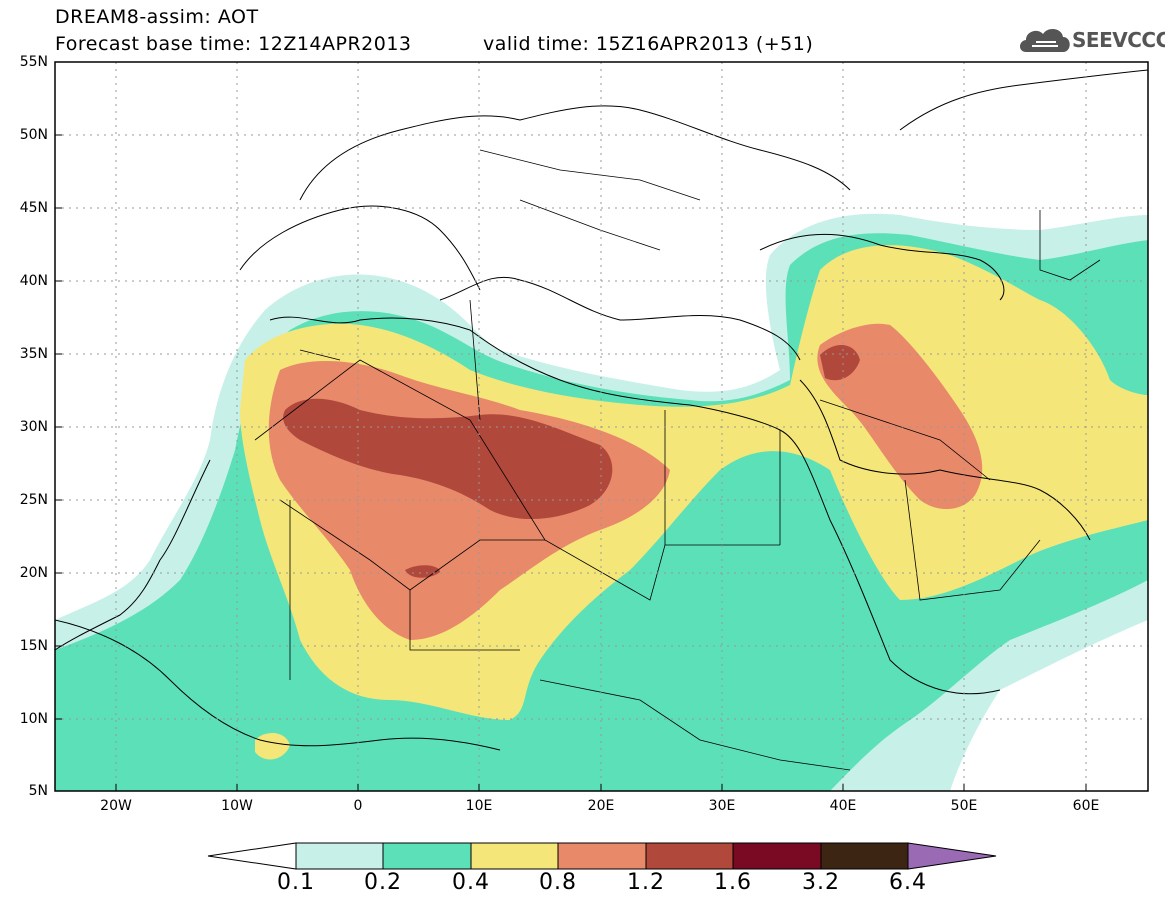 The width and height of the screenshot is (1165, 905). Describe the element at coordinates (964, 806) in the screenshot. I see `lon-label: 50E` at that location.